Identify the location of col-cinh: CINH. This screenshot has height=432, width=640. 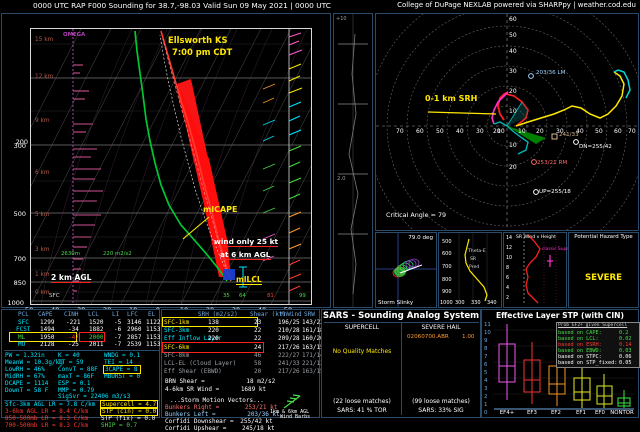
(71, 314).